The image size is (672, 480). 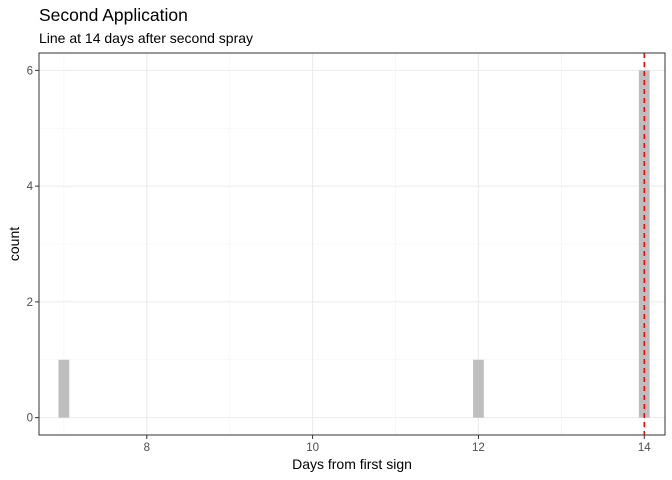 I want to click on x-tick-label: 8, so click(x=147, y=448).